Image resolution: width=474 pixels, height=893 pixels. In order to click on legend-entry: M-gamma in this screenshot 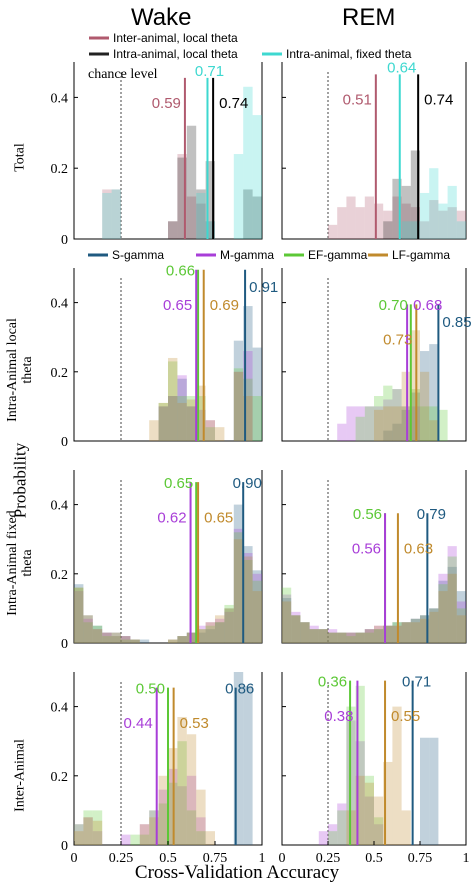, I will do `click(247, 255)`.